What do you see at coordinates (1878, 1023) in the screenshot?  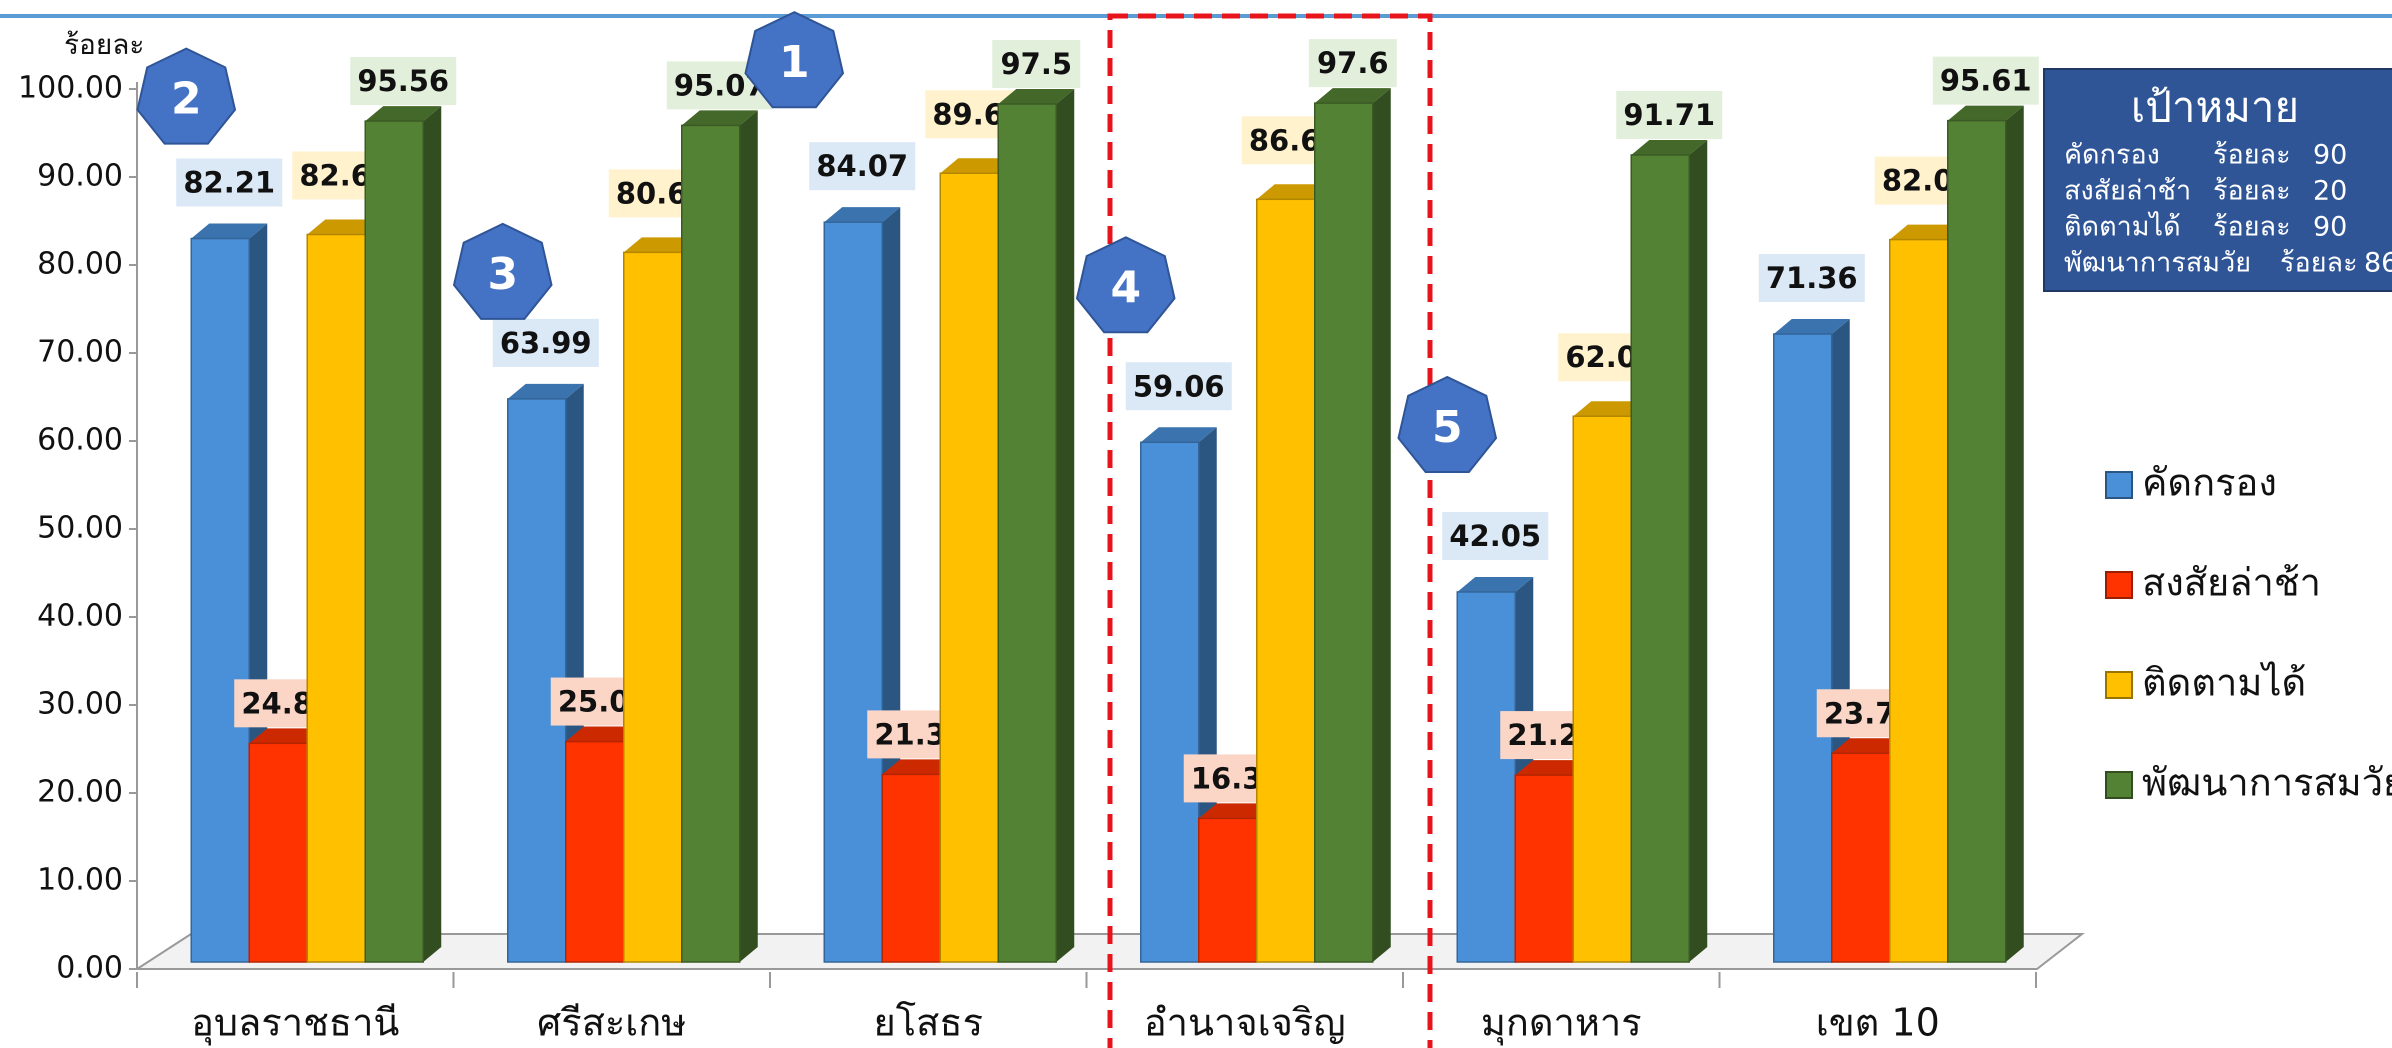 I see `x-tick-label: เขต 10` at bounding box center [1878, 1023].